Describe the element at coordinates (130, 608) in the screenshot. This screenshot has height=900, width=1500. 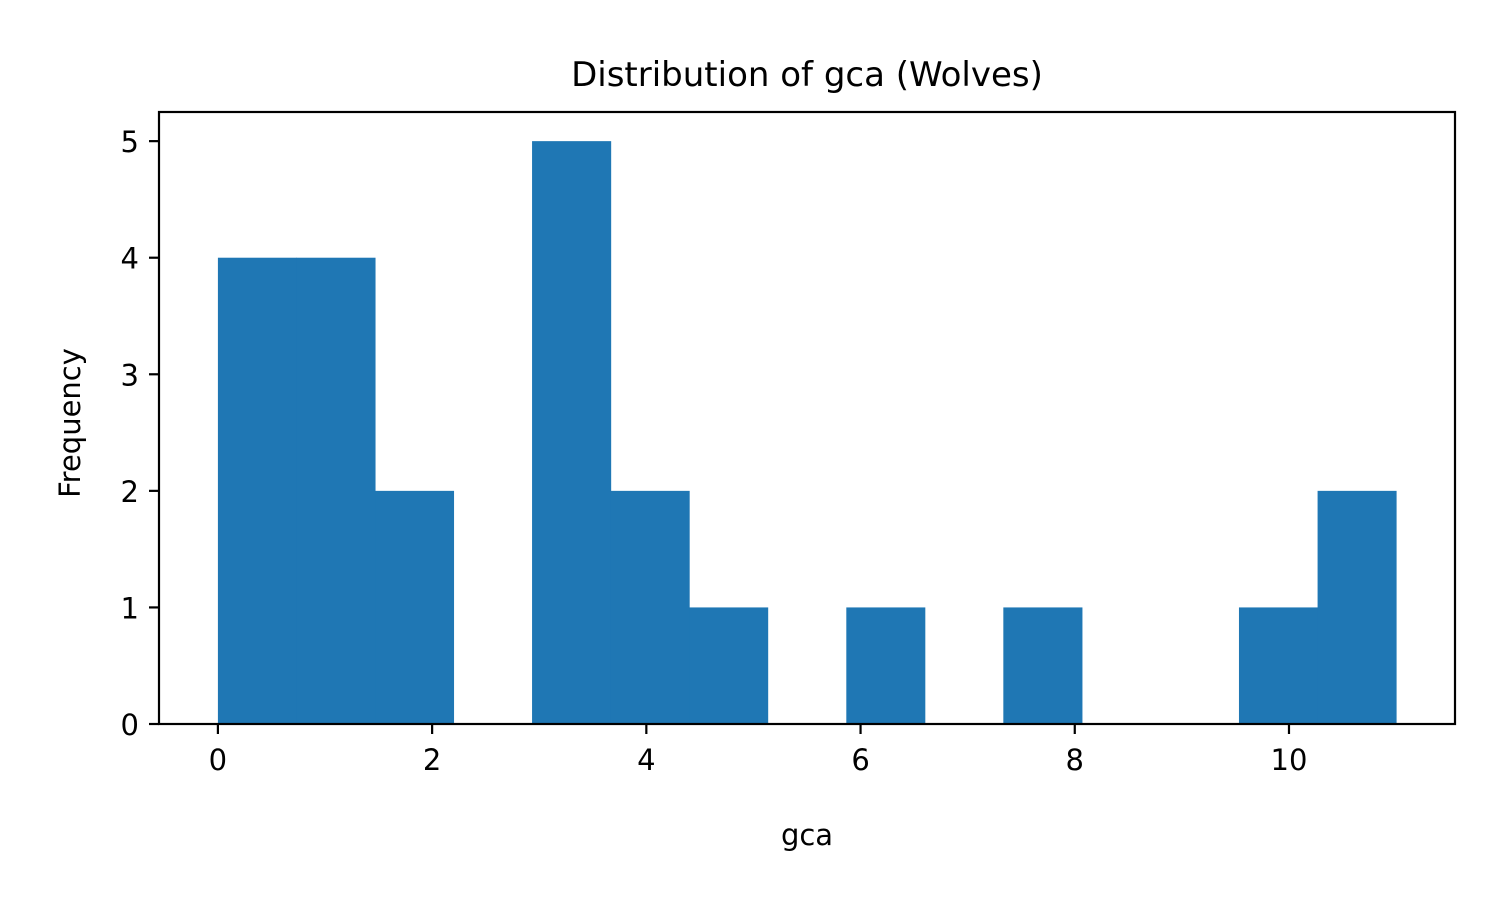
I see `y-tick-label-1: 1` at that location.